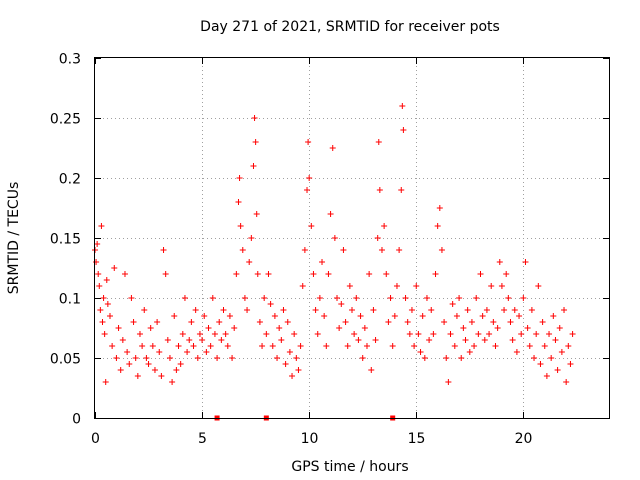 The height and width of the screenshot is (480, 640). Describe the element at coordinates (65, 360) in the screenshot. I see `y-tick-label: 0.05` at that location.